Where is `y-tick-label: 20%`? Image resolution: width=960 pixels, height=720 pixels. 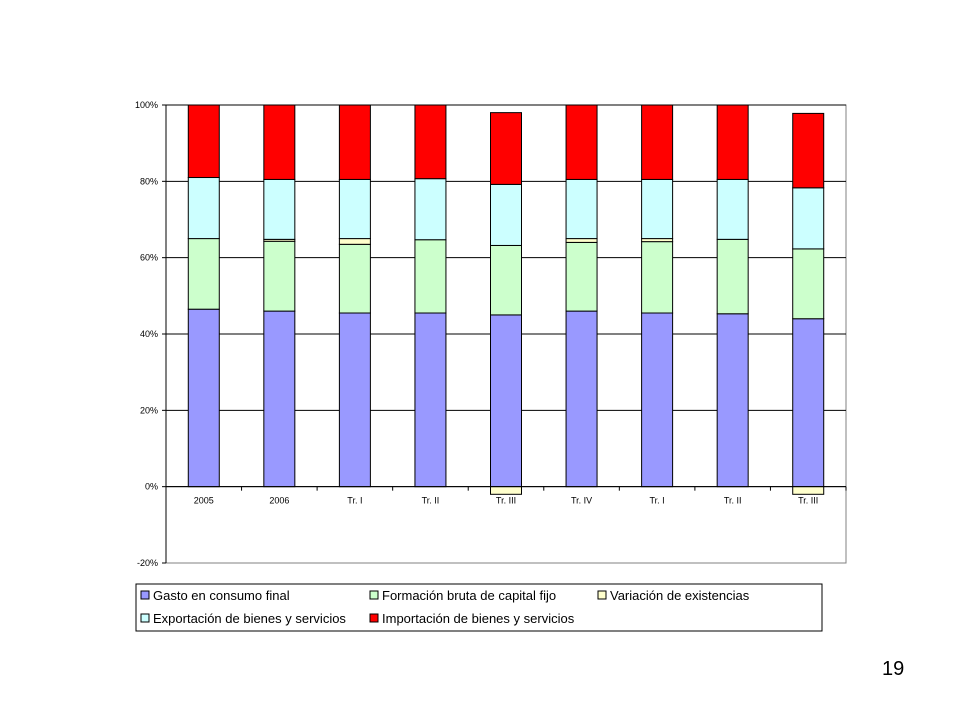
y-tick-label: 20% is located at coordinates (149, 410).